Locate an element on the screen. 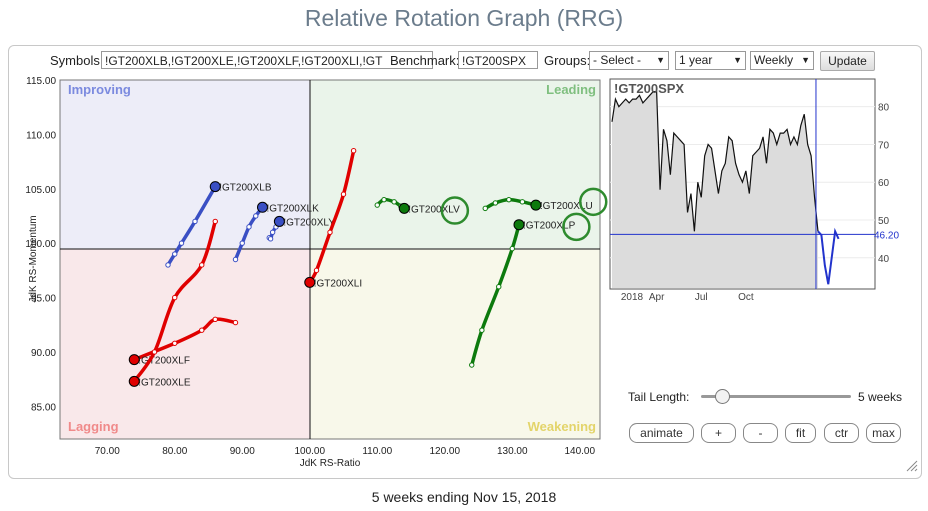  y-tick-label-1: 90.00 is located at coordinates (43, 353).